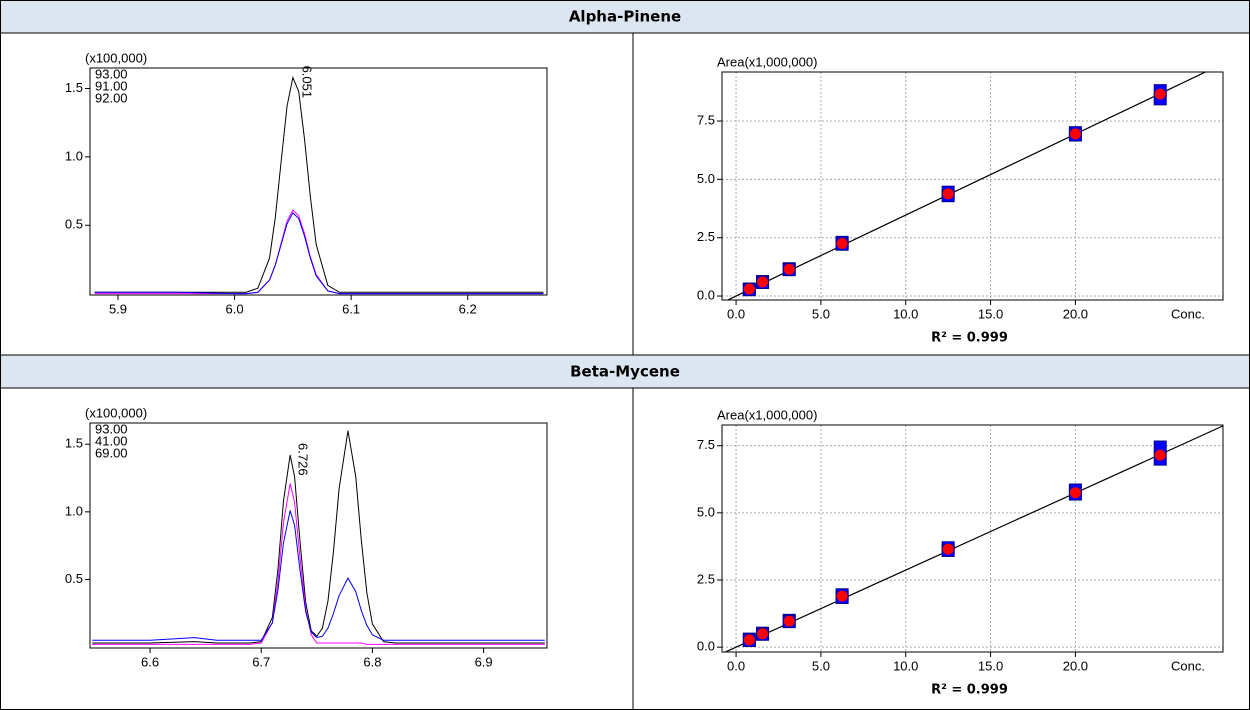 The height and width of the screenshot is (710, 1250). I want to click on x-tick-label: 6.8, so click(372, 661).